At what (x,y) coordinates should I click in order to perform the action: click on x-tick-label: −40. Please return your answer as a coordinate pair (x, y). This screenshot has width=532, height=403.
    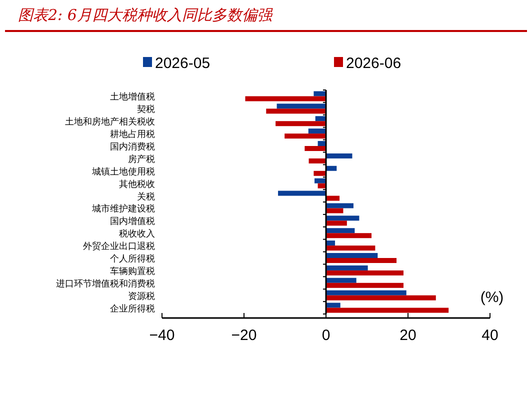
    Looking at the image, I should click on (162, 335).